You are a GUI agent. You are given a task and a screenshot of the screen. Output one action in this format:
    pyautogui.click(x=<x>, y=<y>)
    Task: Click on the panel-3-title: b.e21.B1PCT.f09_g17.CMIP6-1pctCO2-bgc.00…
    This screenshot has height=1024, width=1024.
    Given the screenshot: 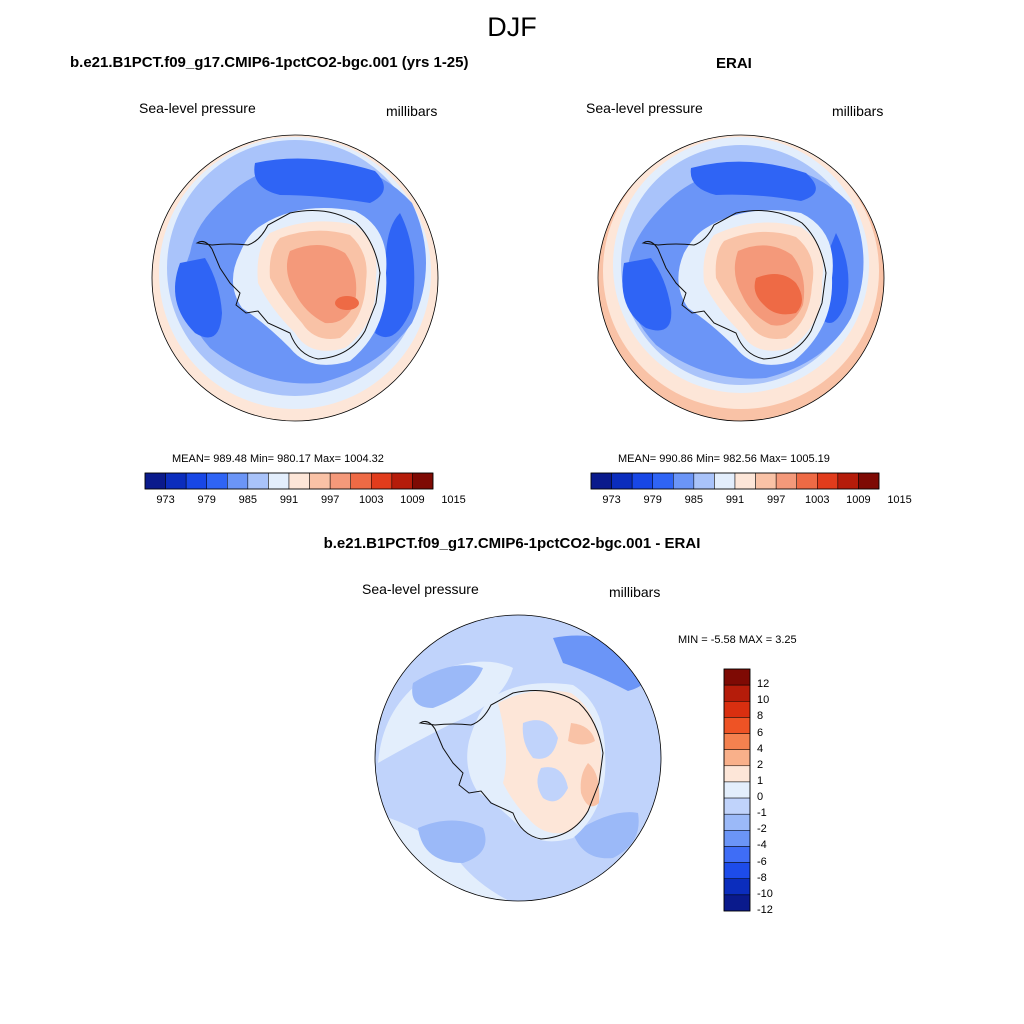 What is the action you would take?
    pyautogui.click(x=512, y=543)
    